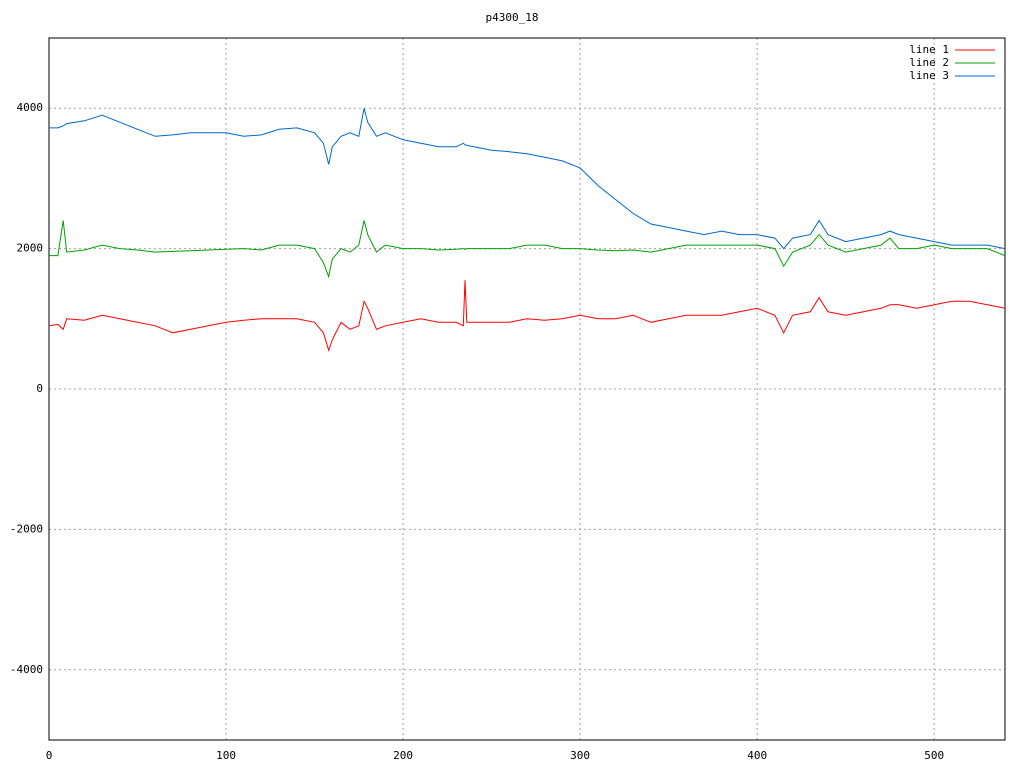 The height and width of the screenshot is (768, 1024). What do you see at coordinates (934, 755) in the screenshot?
I see `x-tick-label: 500` at bounding box center [934, 755].